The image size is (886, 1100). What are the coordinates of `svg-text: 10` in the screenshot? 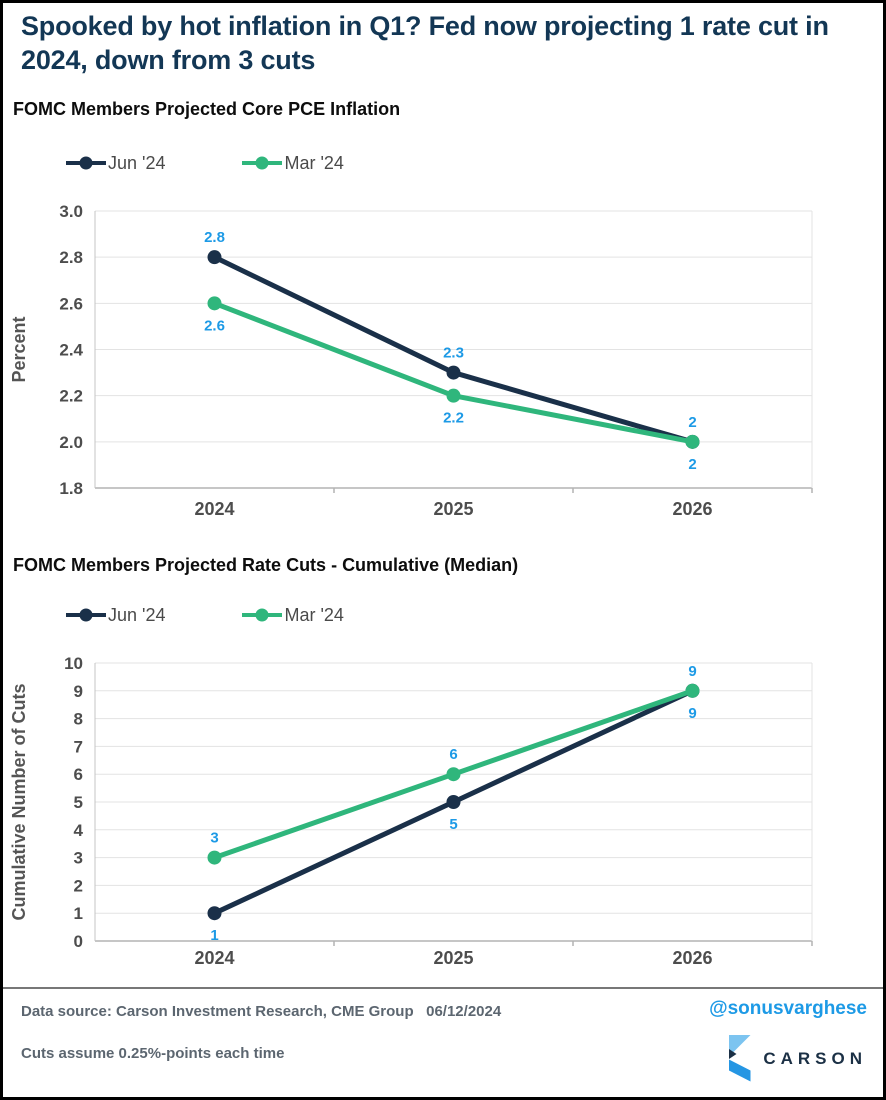 It's located at (73, 663).